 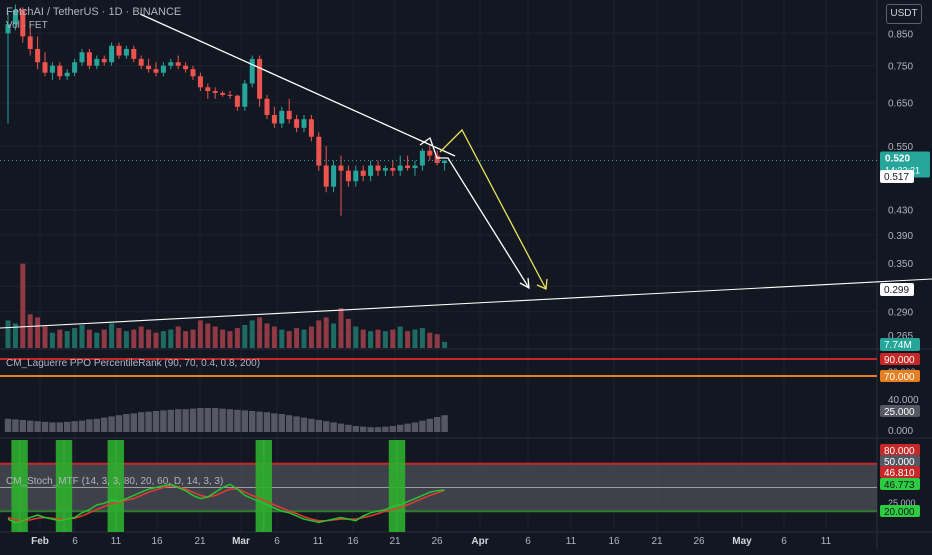 What do you see at coordinates (474, 212) in the screenshot?
I see `white-projection-path` at bounding box center [474, 212].